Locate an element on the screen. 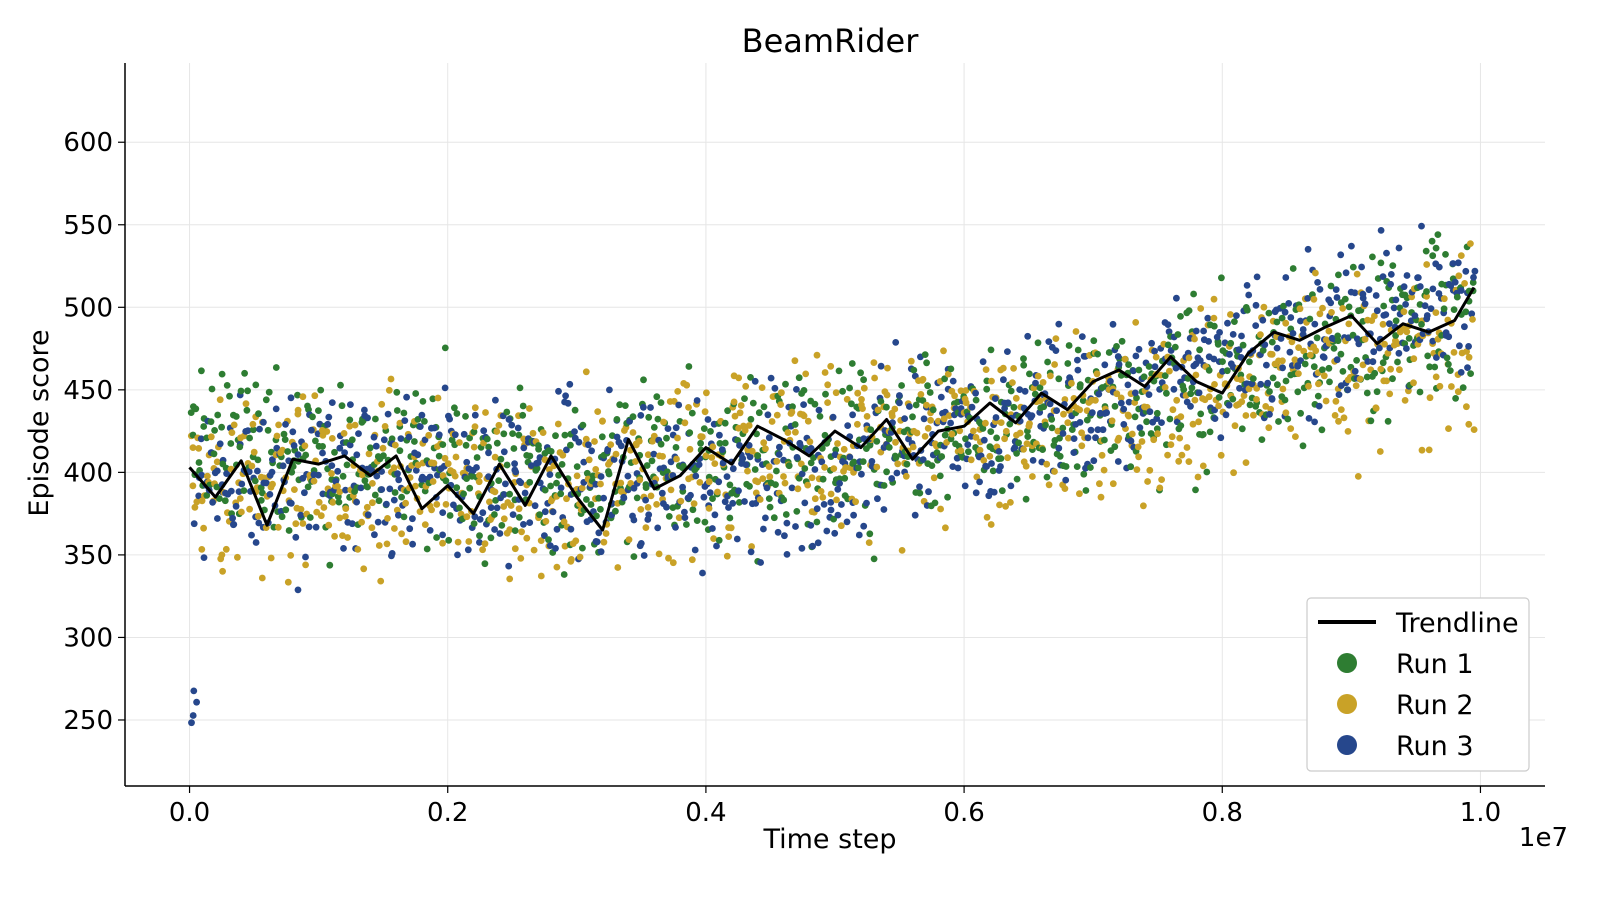 The width and height of the screenshot is (1600, 900). x-axis-label: Time step is located at coordinates (829, 839).